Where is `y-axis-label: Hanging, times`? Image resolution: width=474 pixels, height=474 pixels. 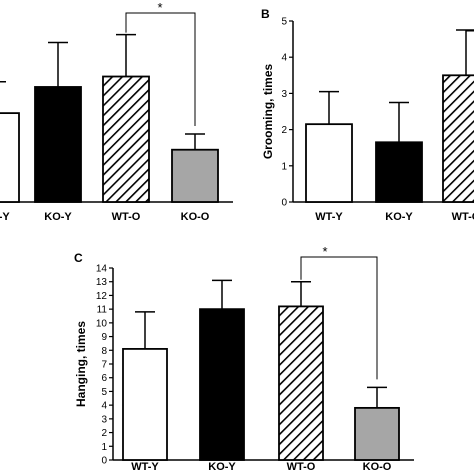 y-axis-label: Hanging, times is located at coordinates (81, 364).